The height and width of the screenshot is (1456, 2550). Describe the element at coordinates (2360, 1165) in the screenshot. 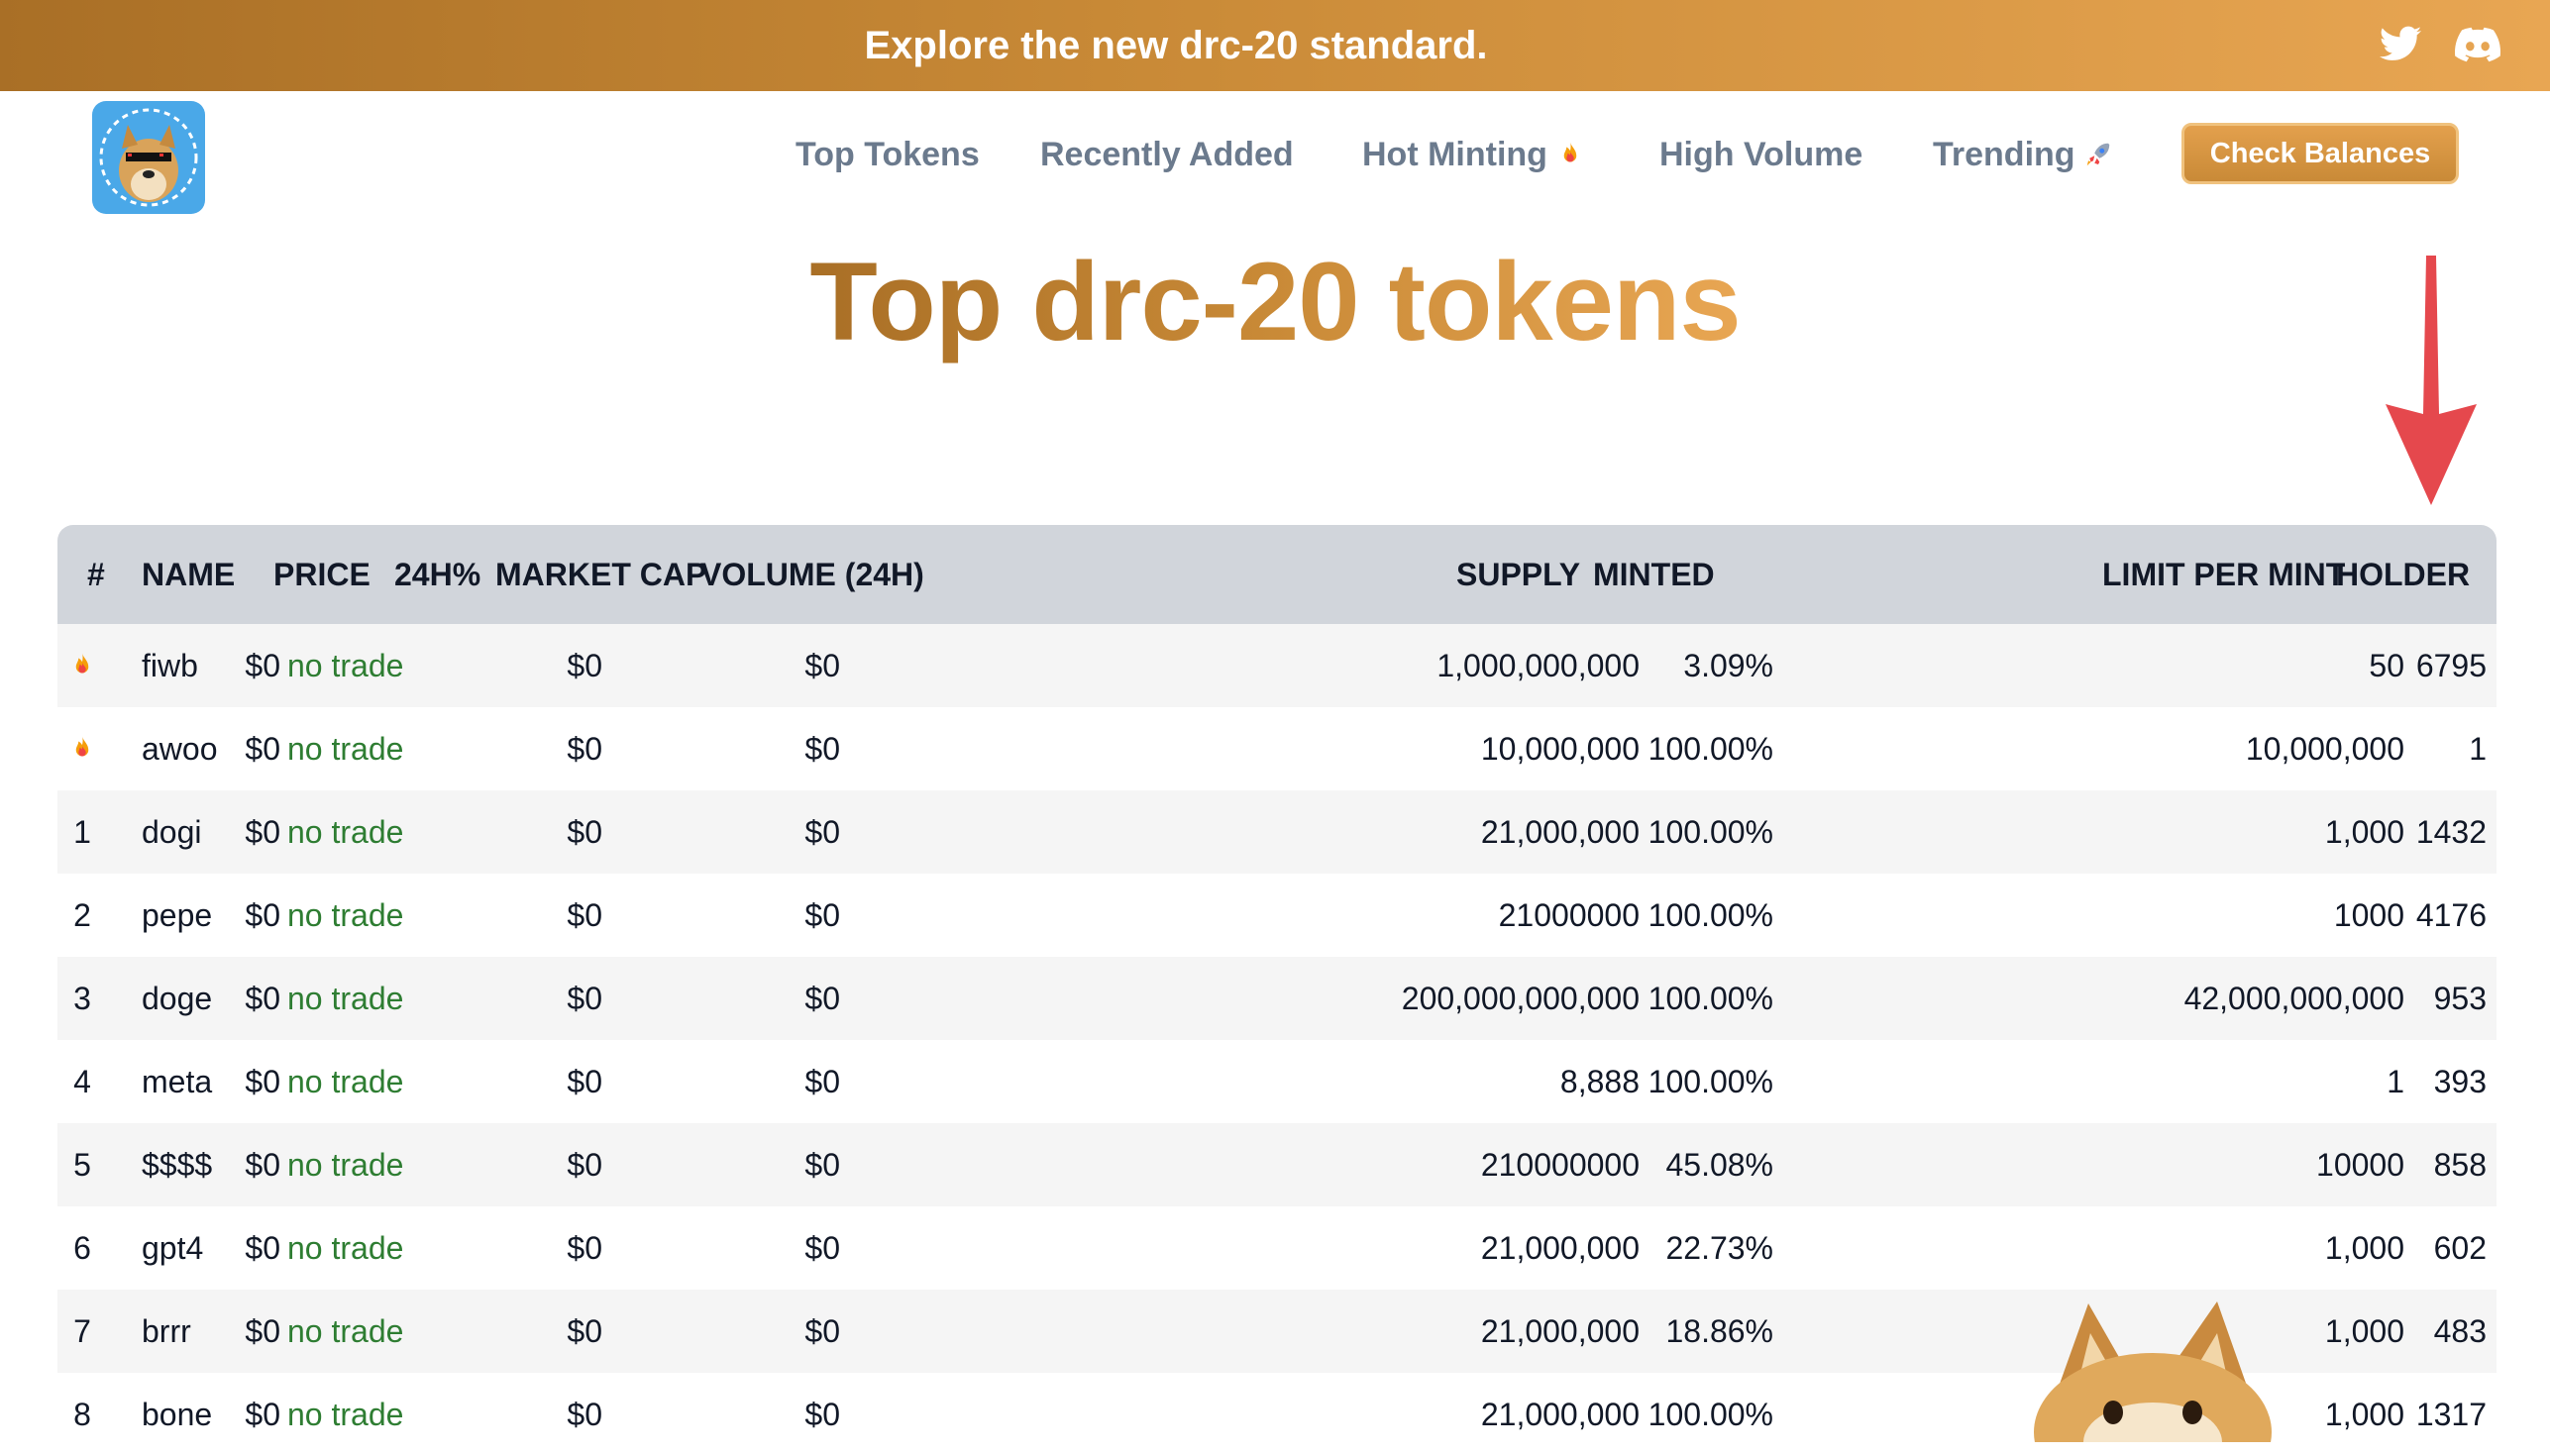

I see `cell-limit: 10000` at that location.